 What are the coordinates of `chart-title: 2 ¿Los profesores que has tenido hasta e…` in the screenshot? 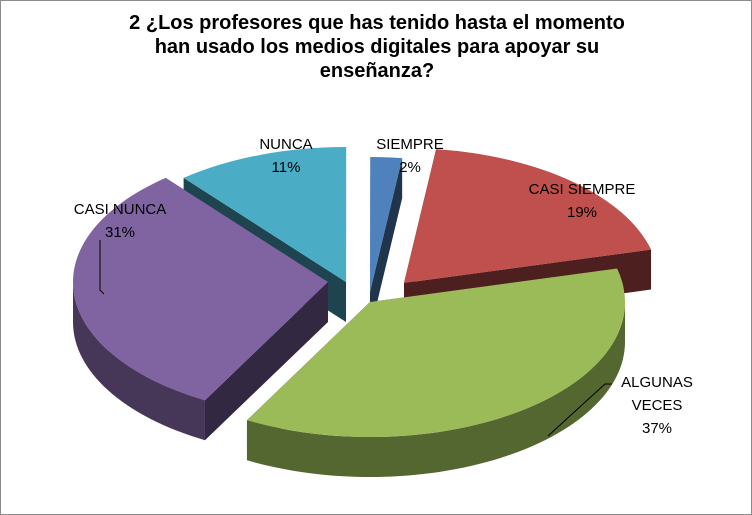 It's located at (377, 47).